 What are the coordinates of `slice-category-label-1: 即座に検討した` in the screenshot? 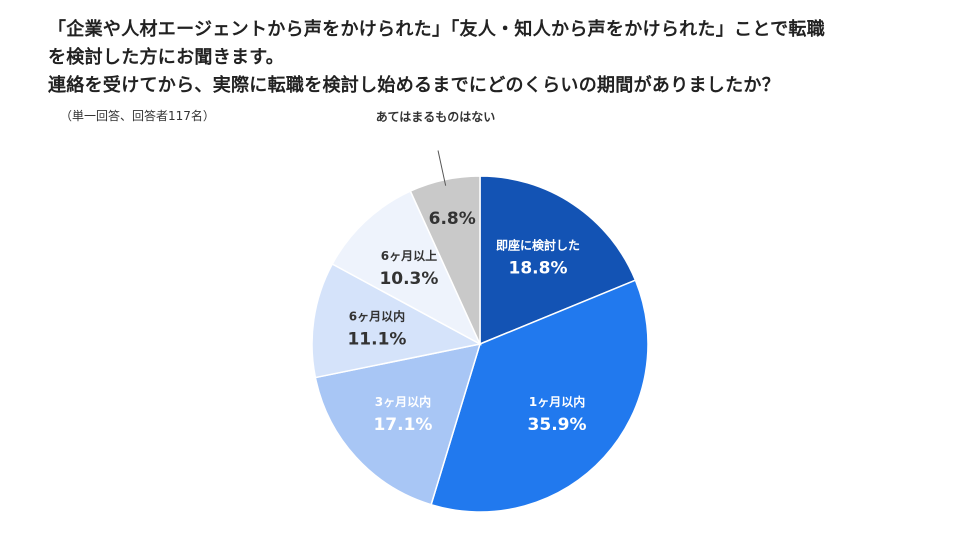 It's located at (538, 244).